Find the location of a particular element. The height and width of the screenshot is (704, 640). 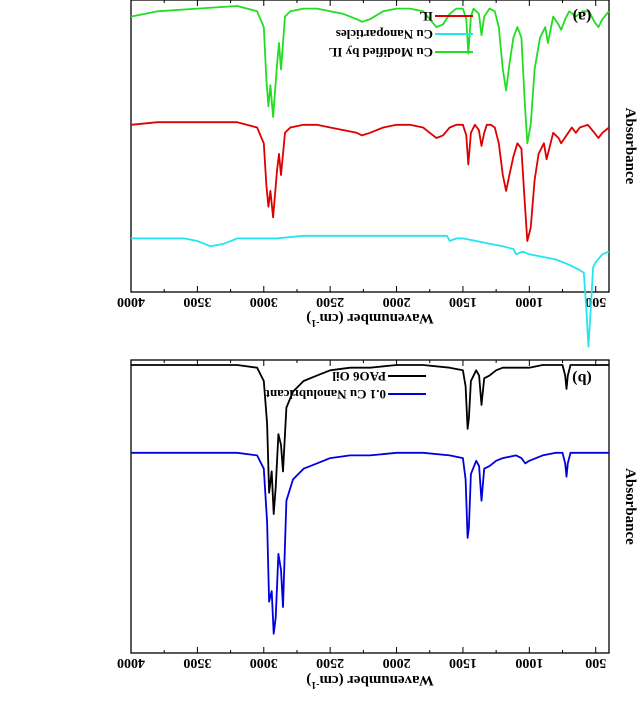

legend-label-1: Cu Nanoparticles is located at coordinates (384, 34).